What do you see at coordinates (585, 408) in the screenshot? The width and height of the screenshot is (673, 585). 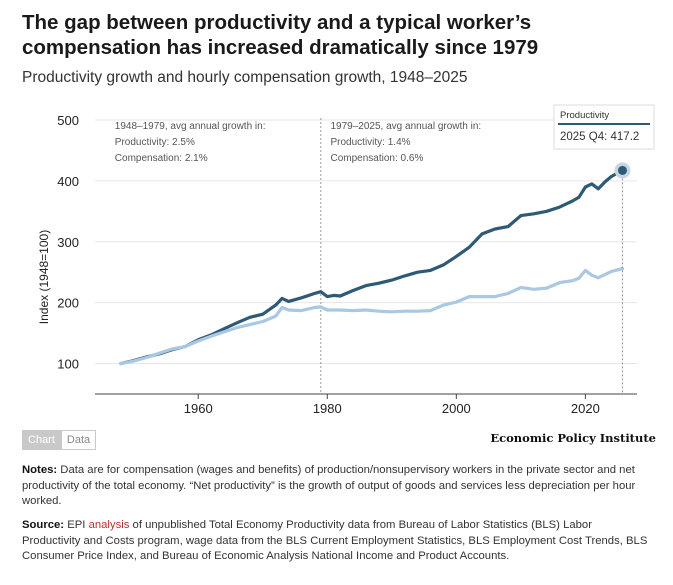 I see `x-tick-label: 2020` at bounding box center [585, 408].